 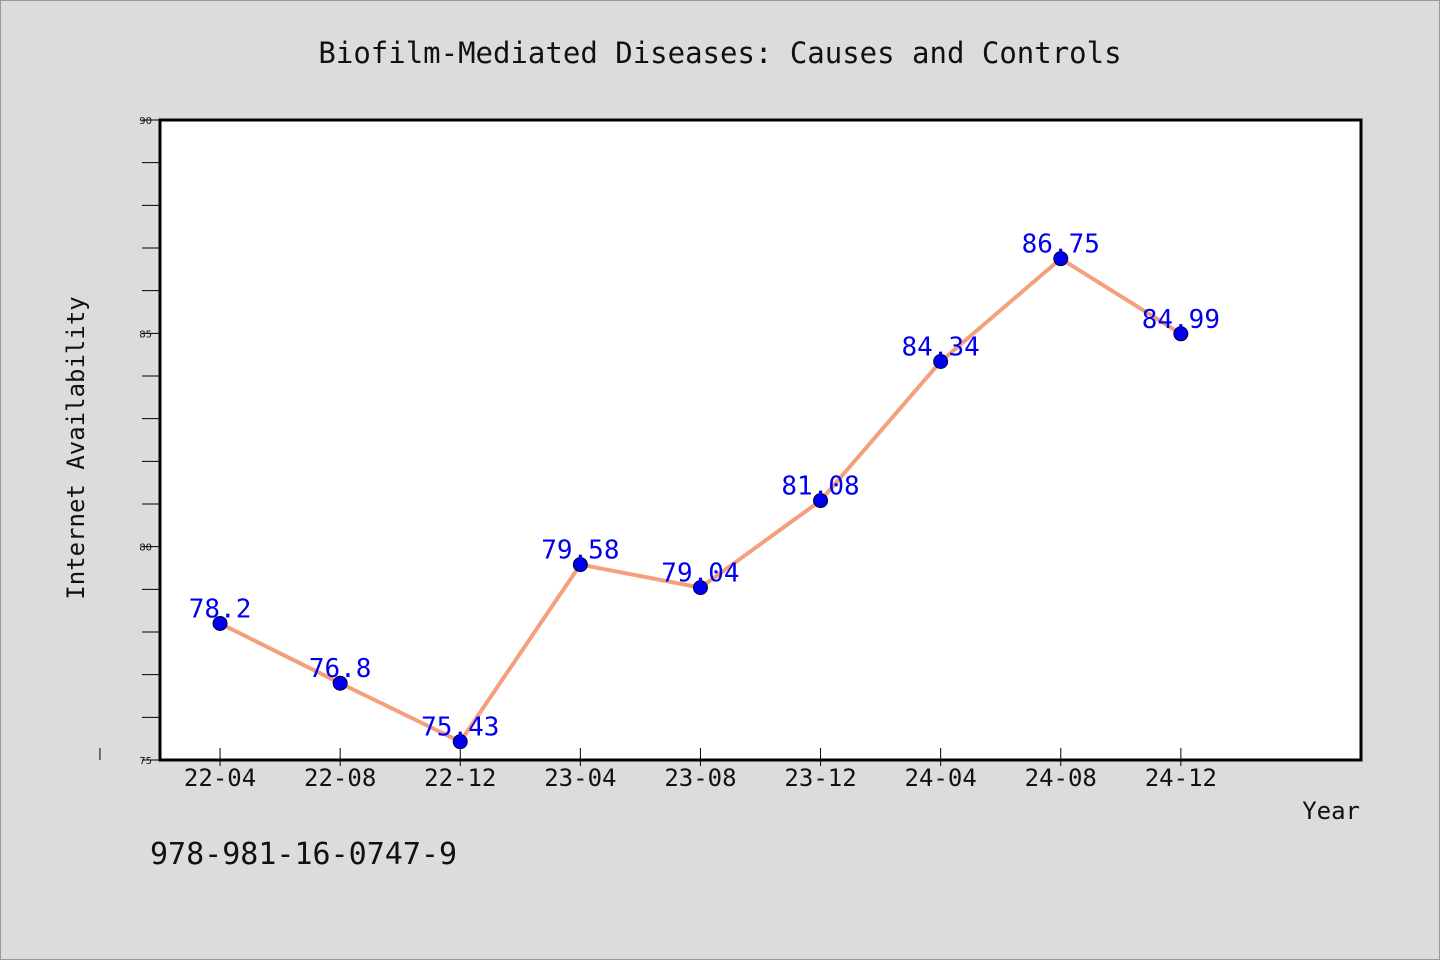 What do you see at coordinates (145, 334) in the screenshot?
I see `y-tick-label: 85` at bounding box center [145, 334].